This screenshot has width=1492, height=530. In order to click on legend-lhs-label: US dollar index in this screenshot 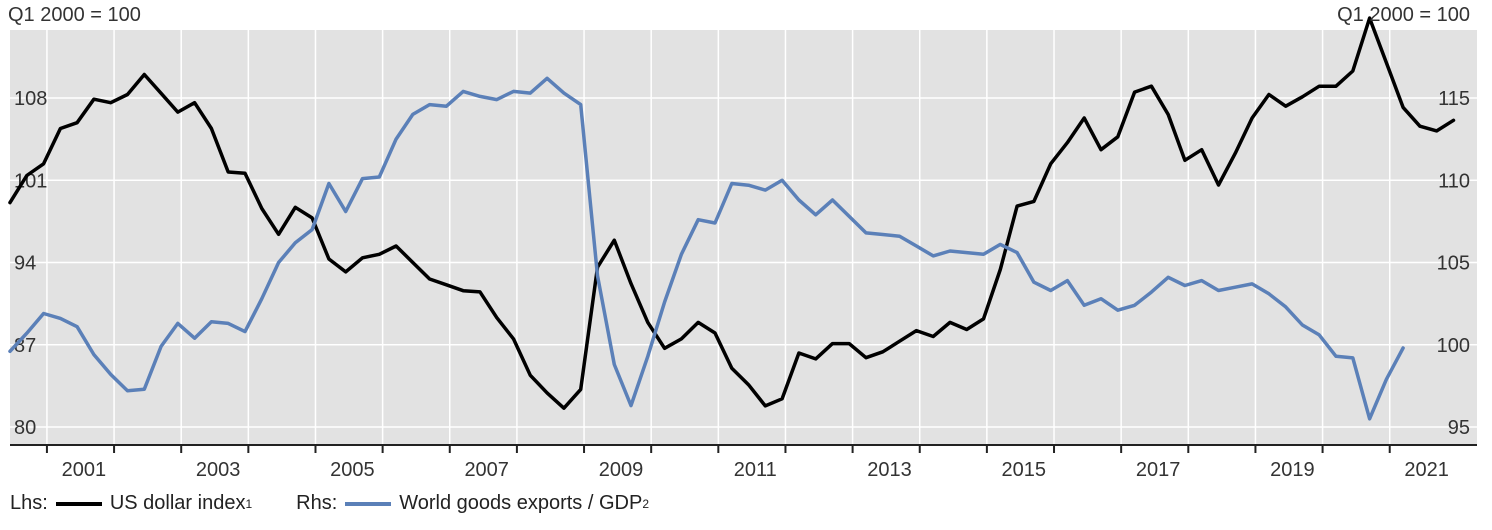, I will do `click(177, 503)`.